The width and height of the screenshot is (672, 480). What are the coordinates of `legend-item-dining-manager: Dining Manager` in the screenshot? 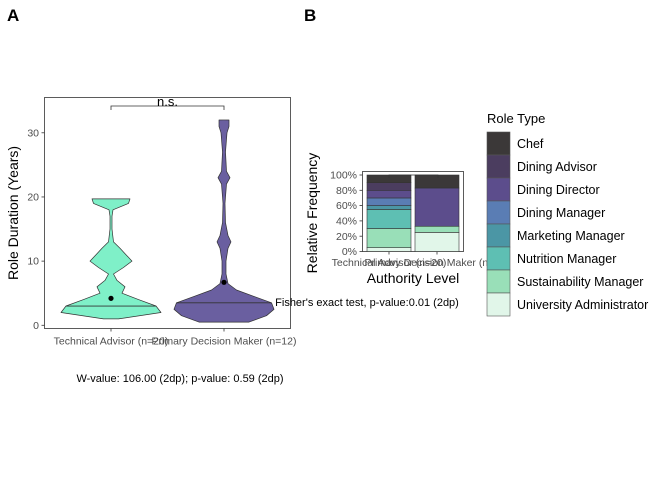 It's located at (545, 212).